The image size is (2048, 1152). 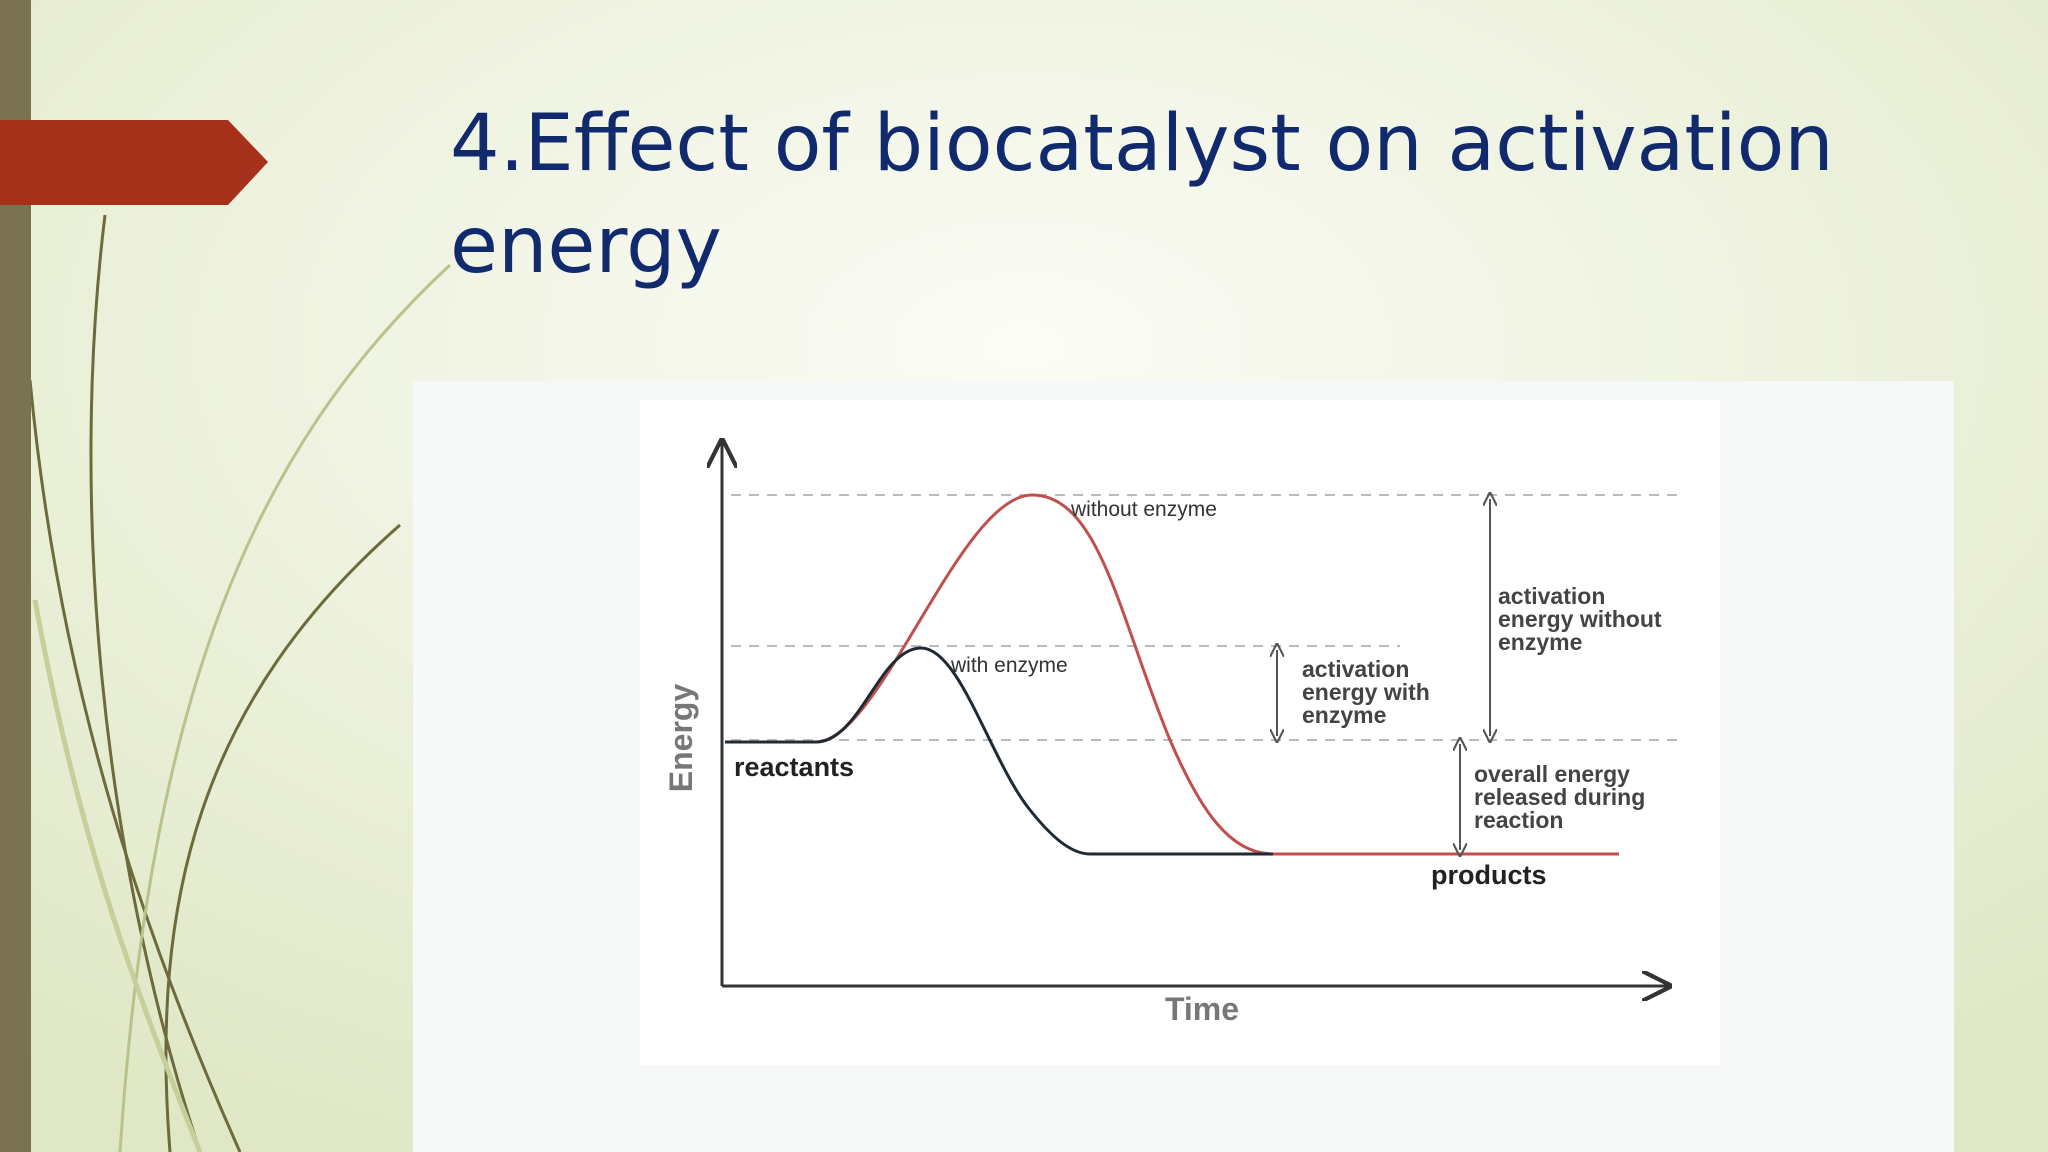 I want to click on annotation: overall energy, so click(x=1552, y=774).